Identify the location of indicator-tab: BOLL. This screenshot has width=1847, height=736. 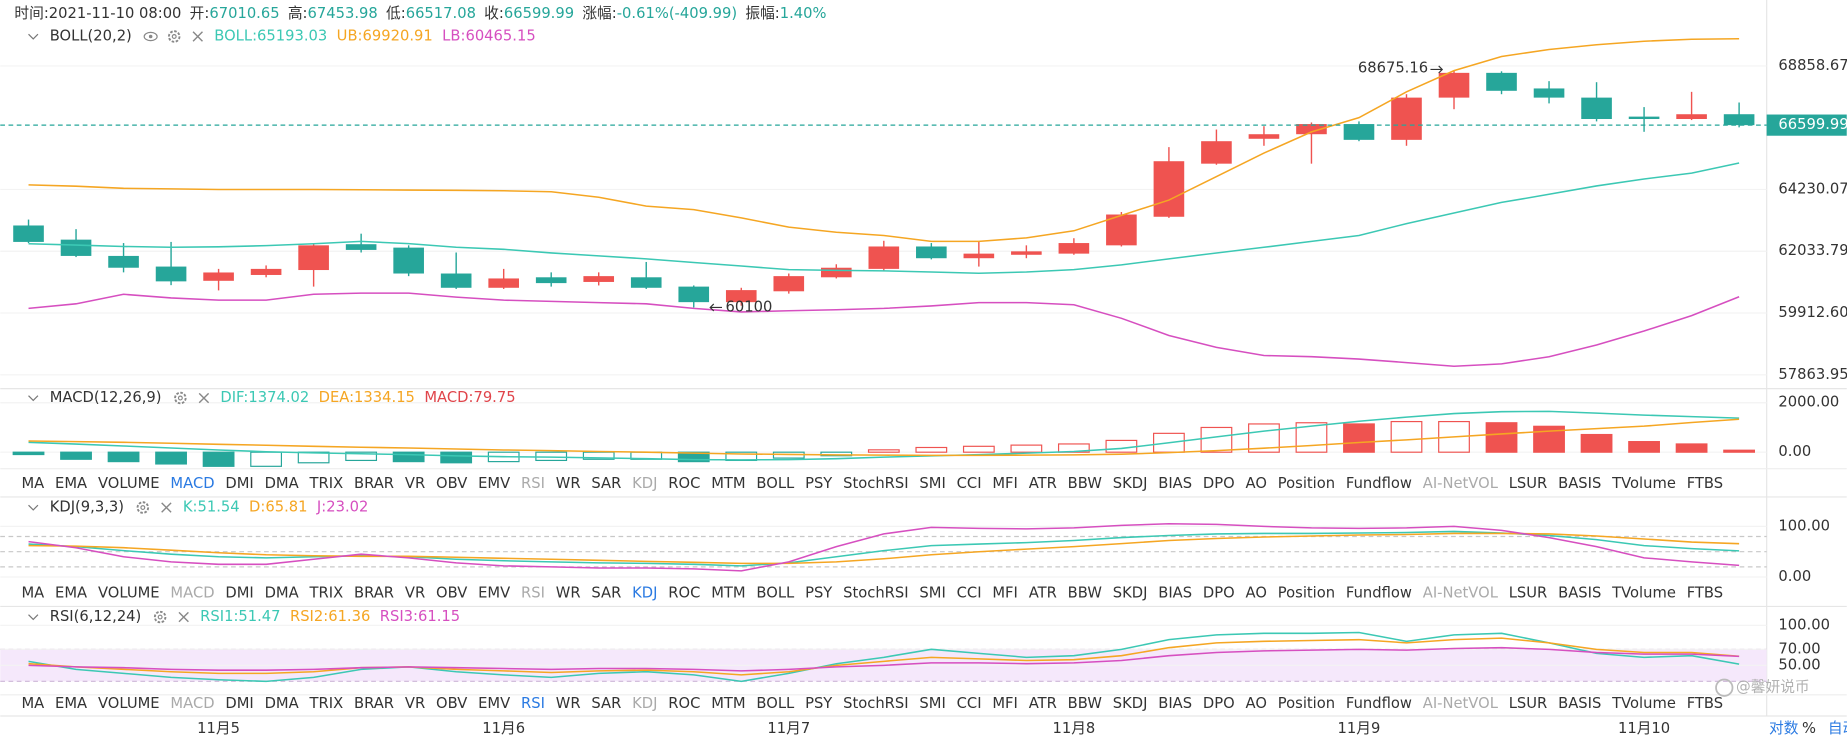
(775, 593).